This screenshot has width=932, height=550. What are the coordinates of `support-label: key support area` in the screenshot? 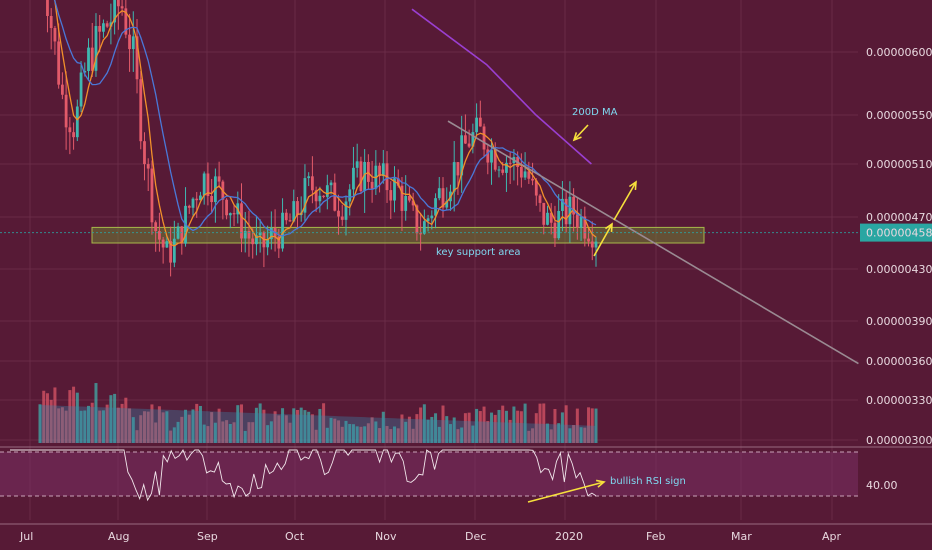 It's located at (478, 252).